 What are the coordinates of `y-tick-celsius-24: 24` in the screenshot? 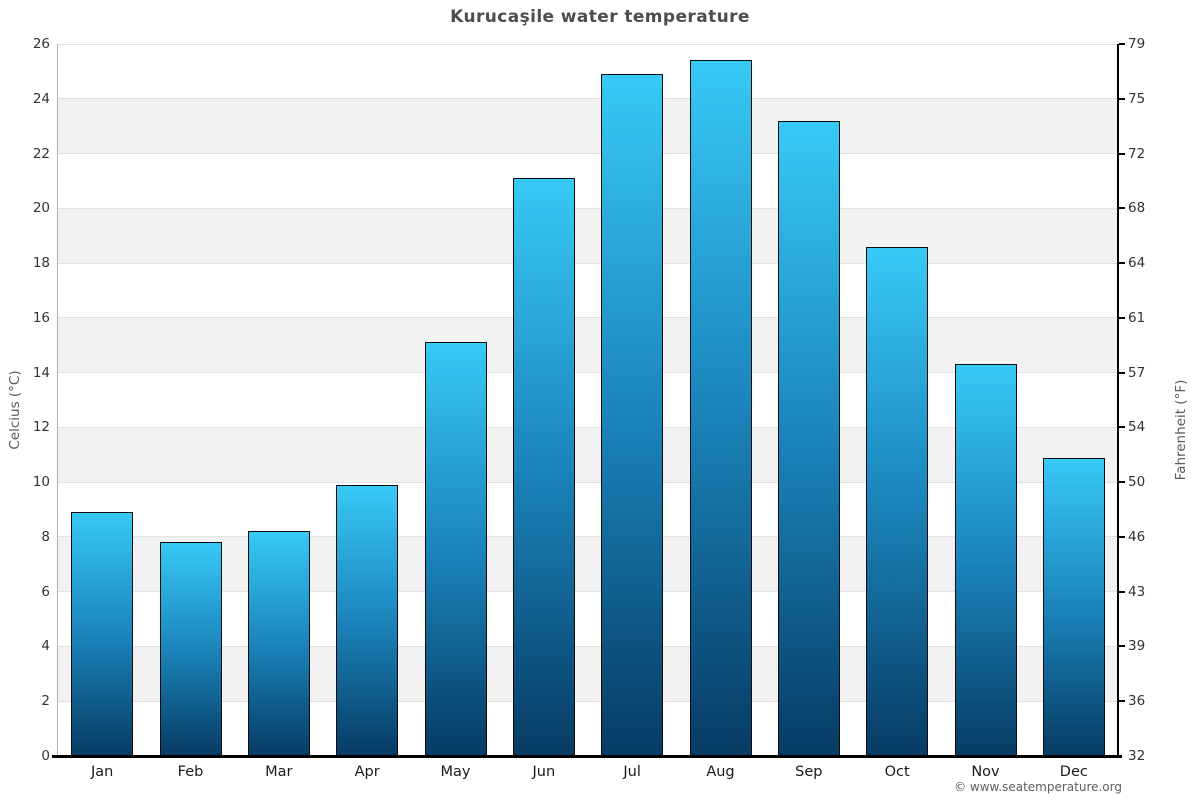 It's located at (41, 98).